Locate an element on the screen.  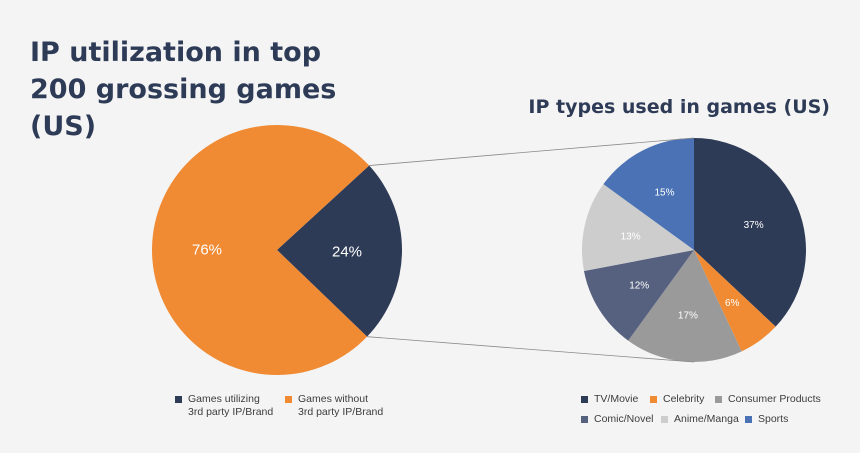
legend-text: Consumer Products is located at coordinates (774, 399).